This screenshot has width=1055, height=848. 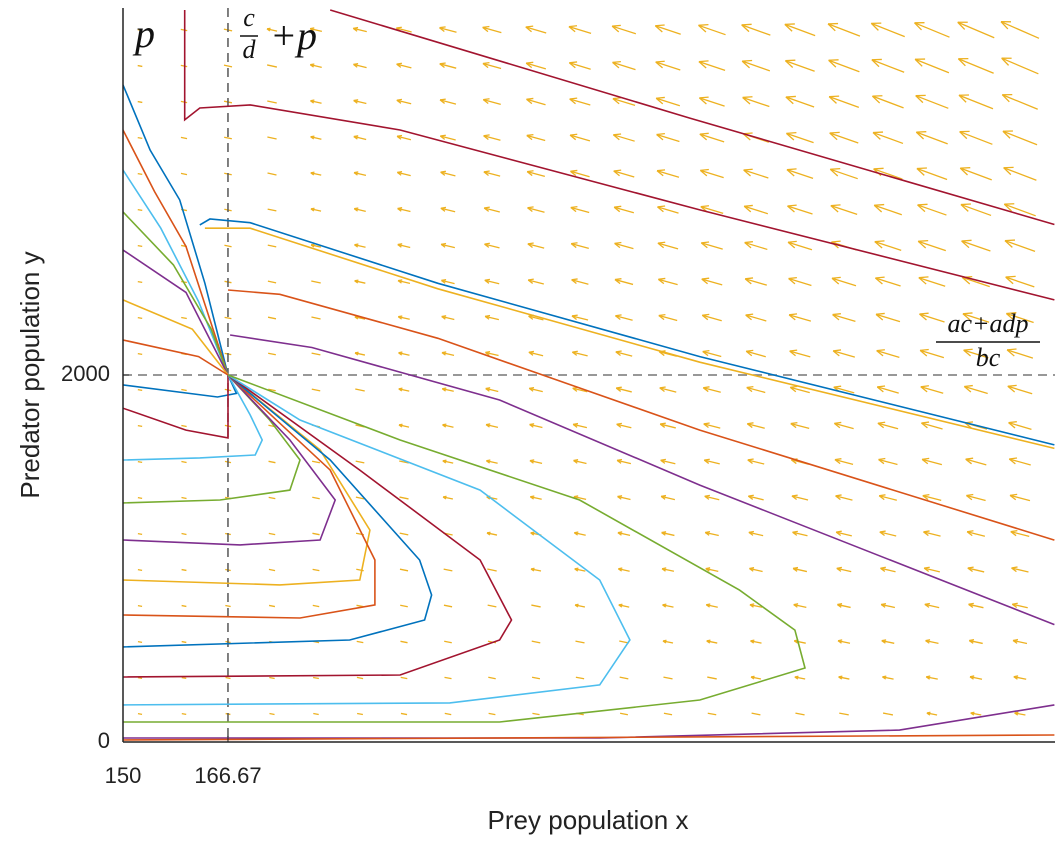 What do you see at coordinates (250, 49) in the screenshot?
I see `denominator: d` at bounding box center [250, 49].